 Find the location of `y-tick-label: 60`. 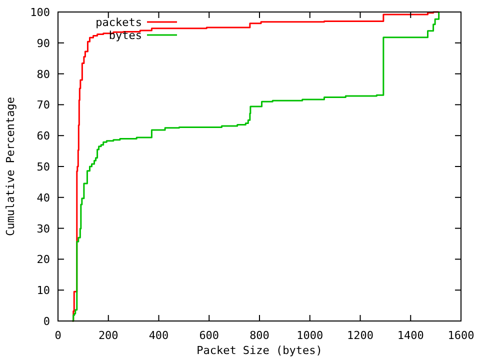

y-tick-label: 60 is located at coordinates (43, 136).